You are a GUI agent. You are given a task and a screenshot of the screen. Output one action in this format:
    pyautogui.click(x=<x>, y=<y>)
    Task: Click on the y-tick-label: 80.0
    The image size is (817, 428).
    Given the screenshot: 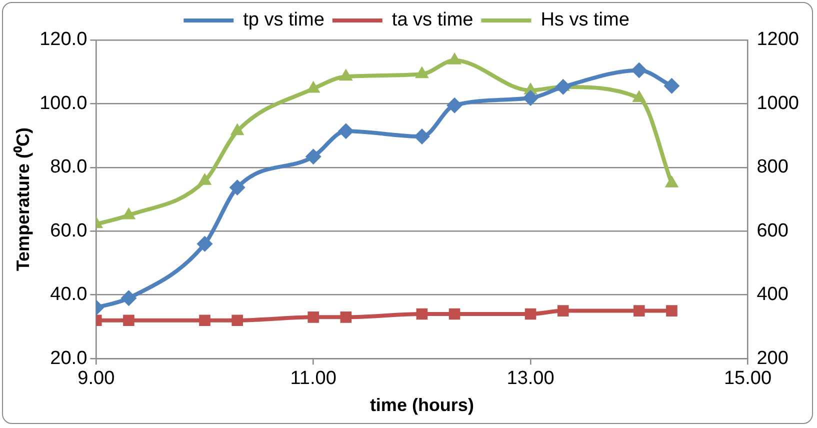 What is the action you would take?
    pyautogui.click(x=69, y=167)
    